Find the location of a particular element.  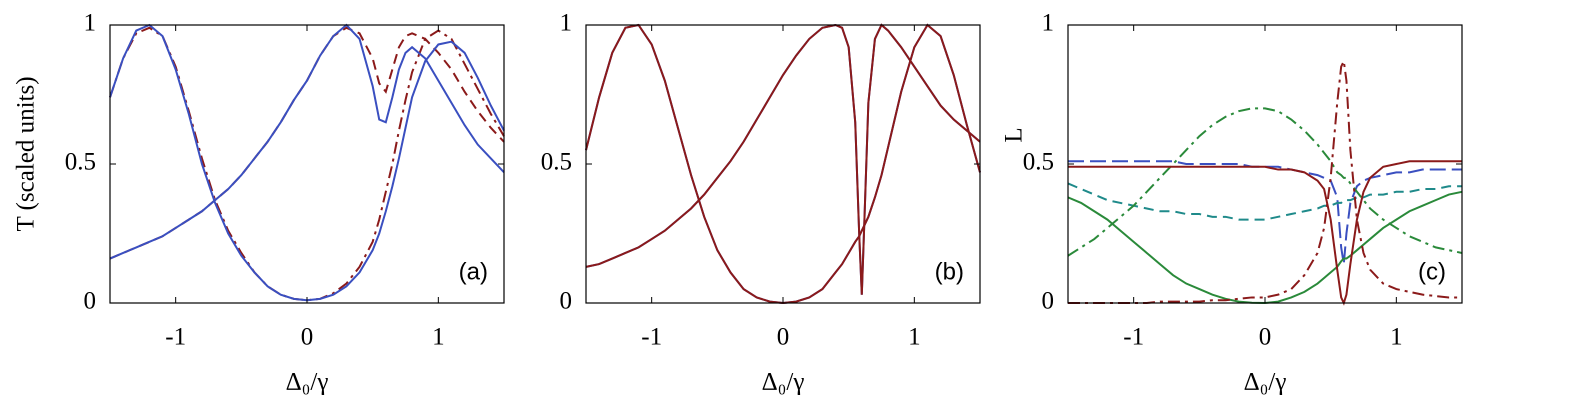

panel-label: (a) is located at coordinates (473, 271).